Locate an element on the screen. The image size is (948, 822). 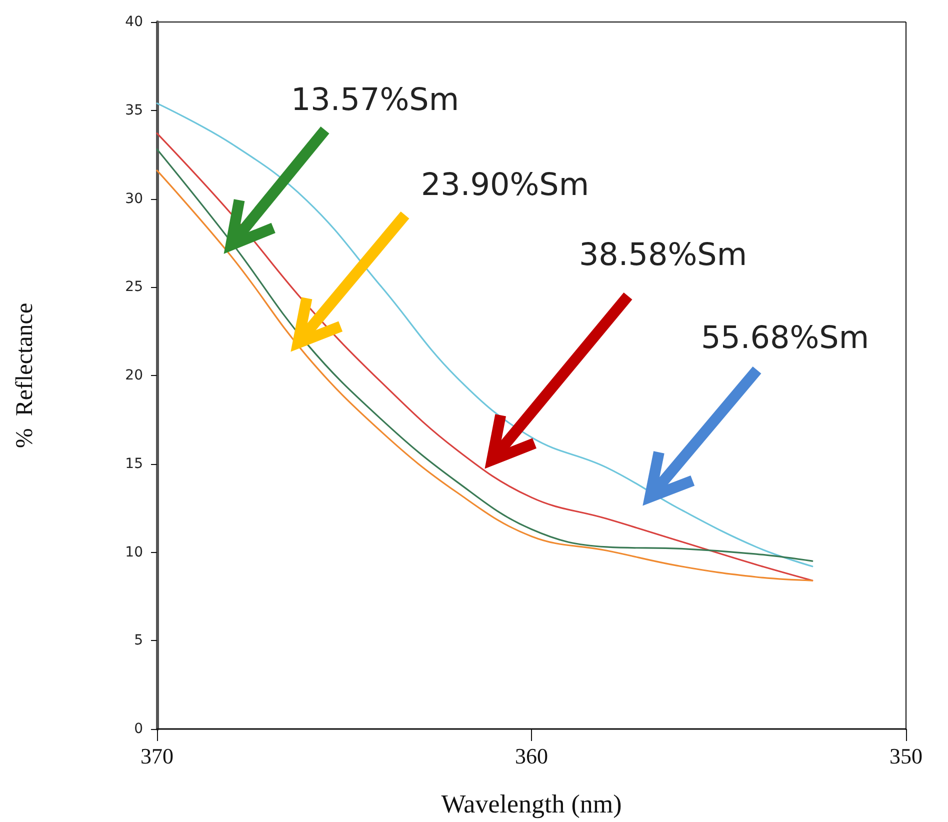
y-tick-label: 25 is located at coordinates (134, 287).